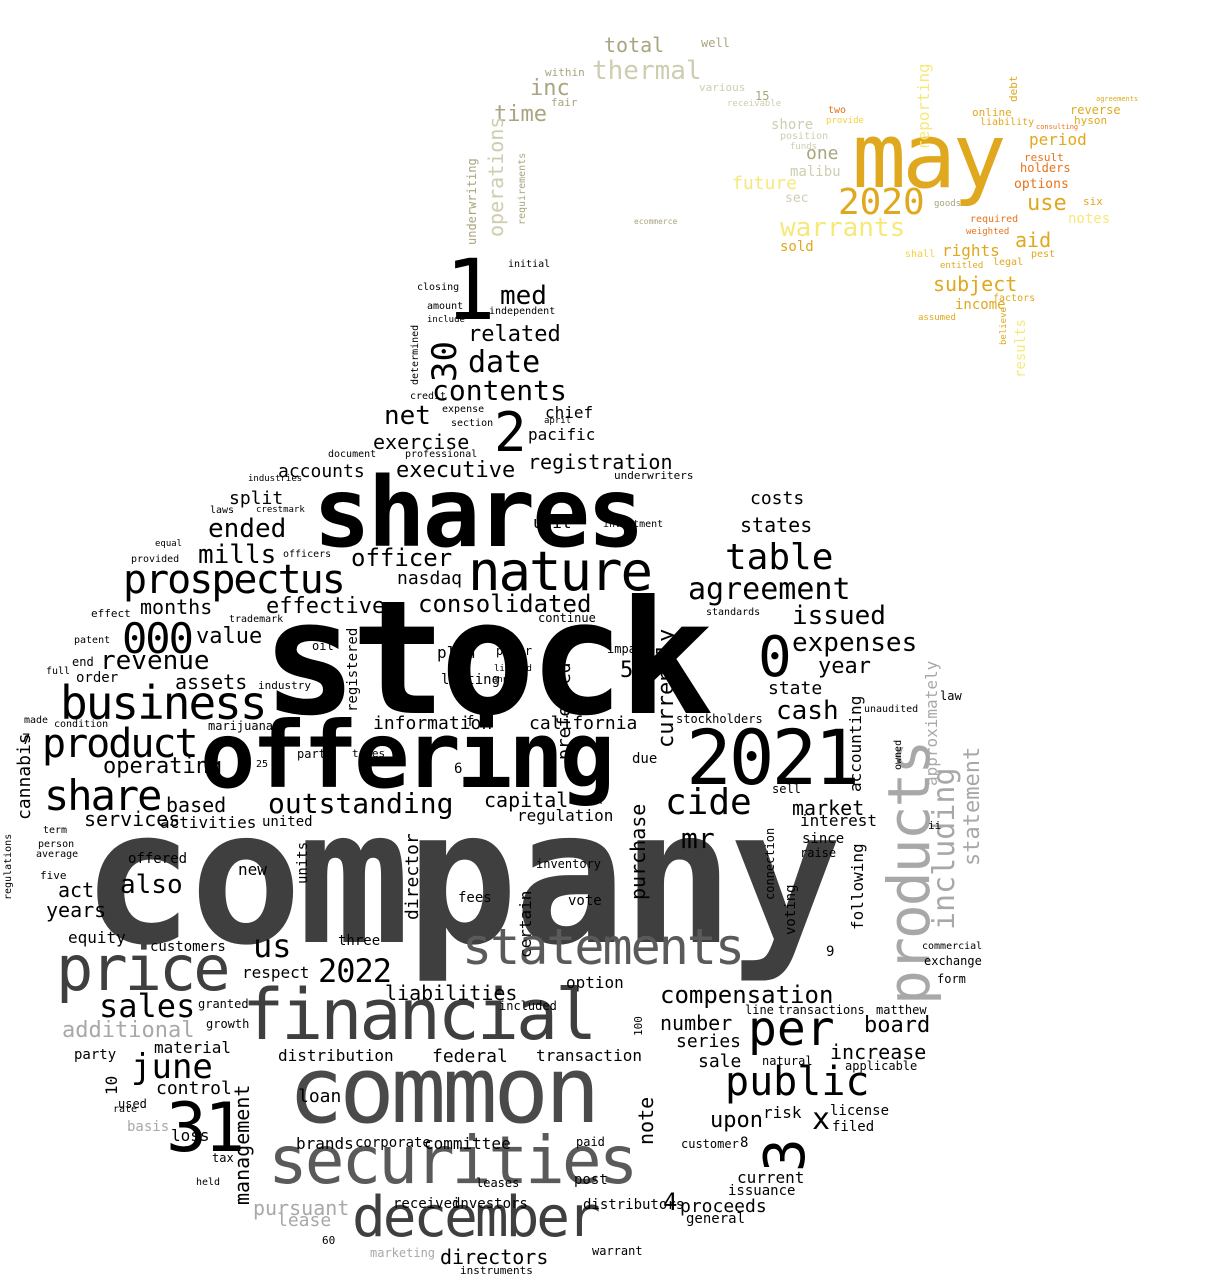 This screenshot has height=1280, width=1218. I want to click on word-transaction: transaction, so click(589, 1055).